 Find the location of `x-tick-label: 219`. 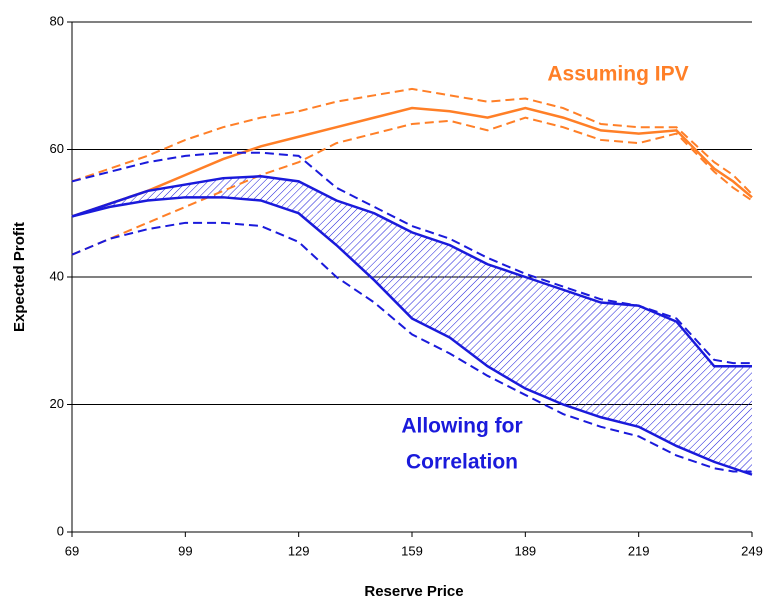

x-tick-label: 219 is located at coordinates (639, 550).